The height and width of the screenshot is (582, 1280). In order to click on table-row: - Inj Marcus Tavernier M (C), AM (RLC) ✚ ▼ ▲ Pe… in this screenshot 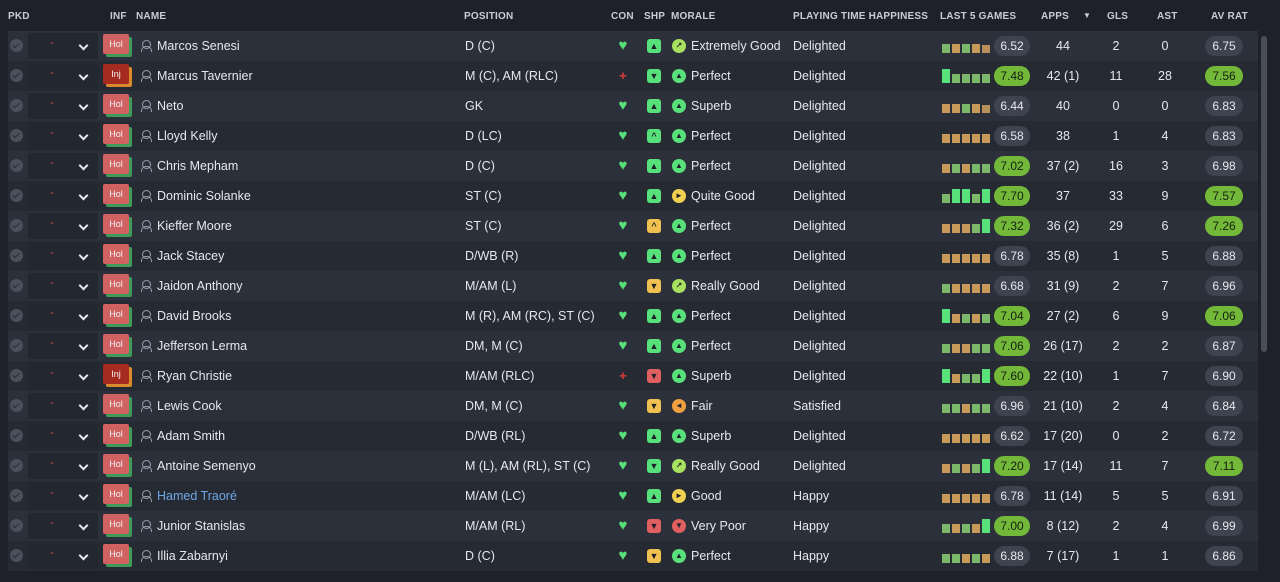, I will do `click(633, 76)`.